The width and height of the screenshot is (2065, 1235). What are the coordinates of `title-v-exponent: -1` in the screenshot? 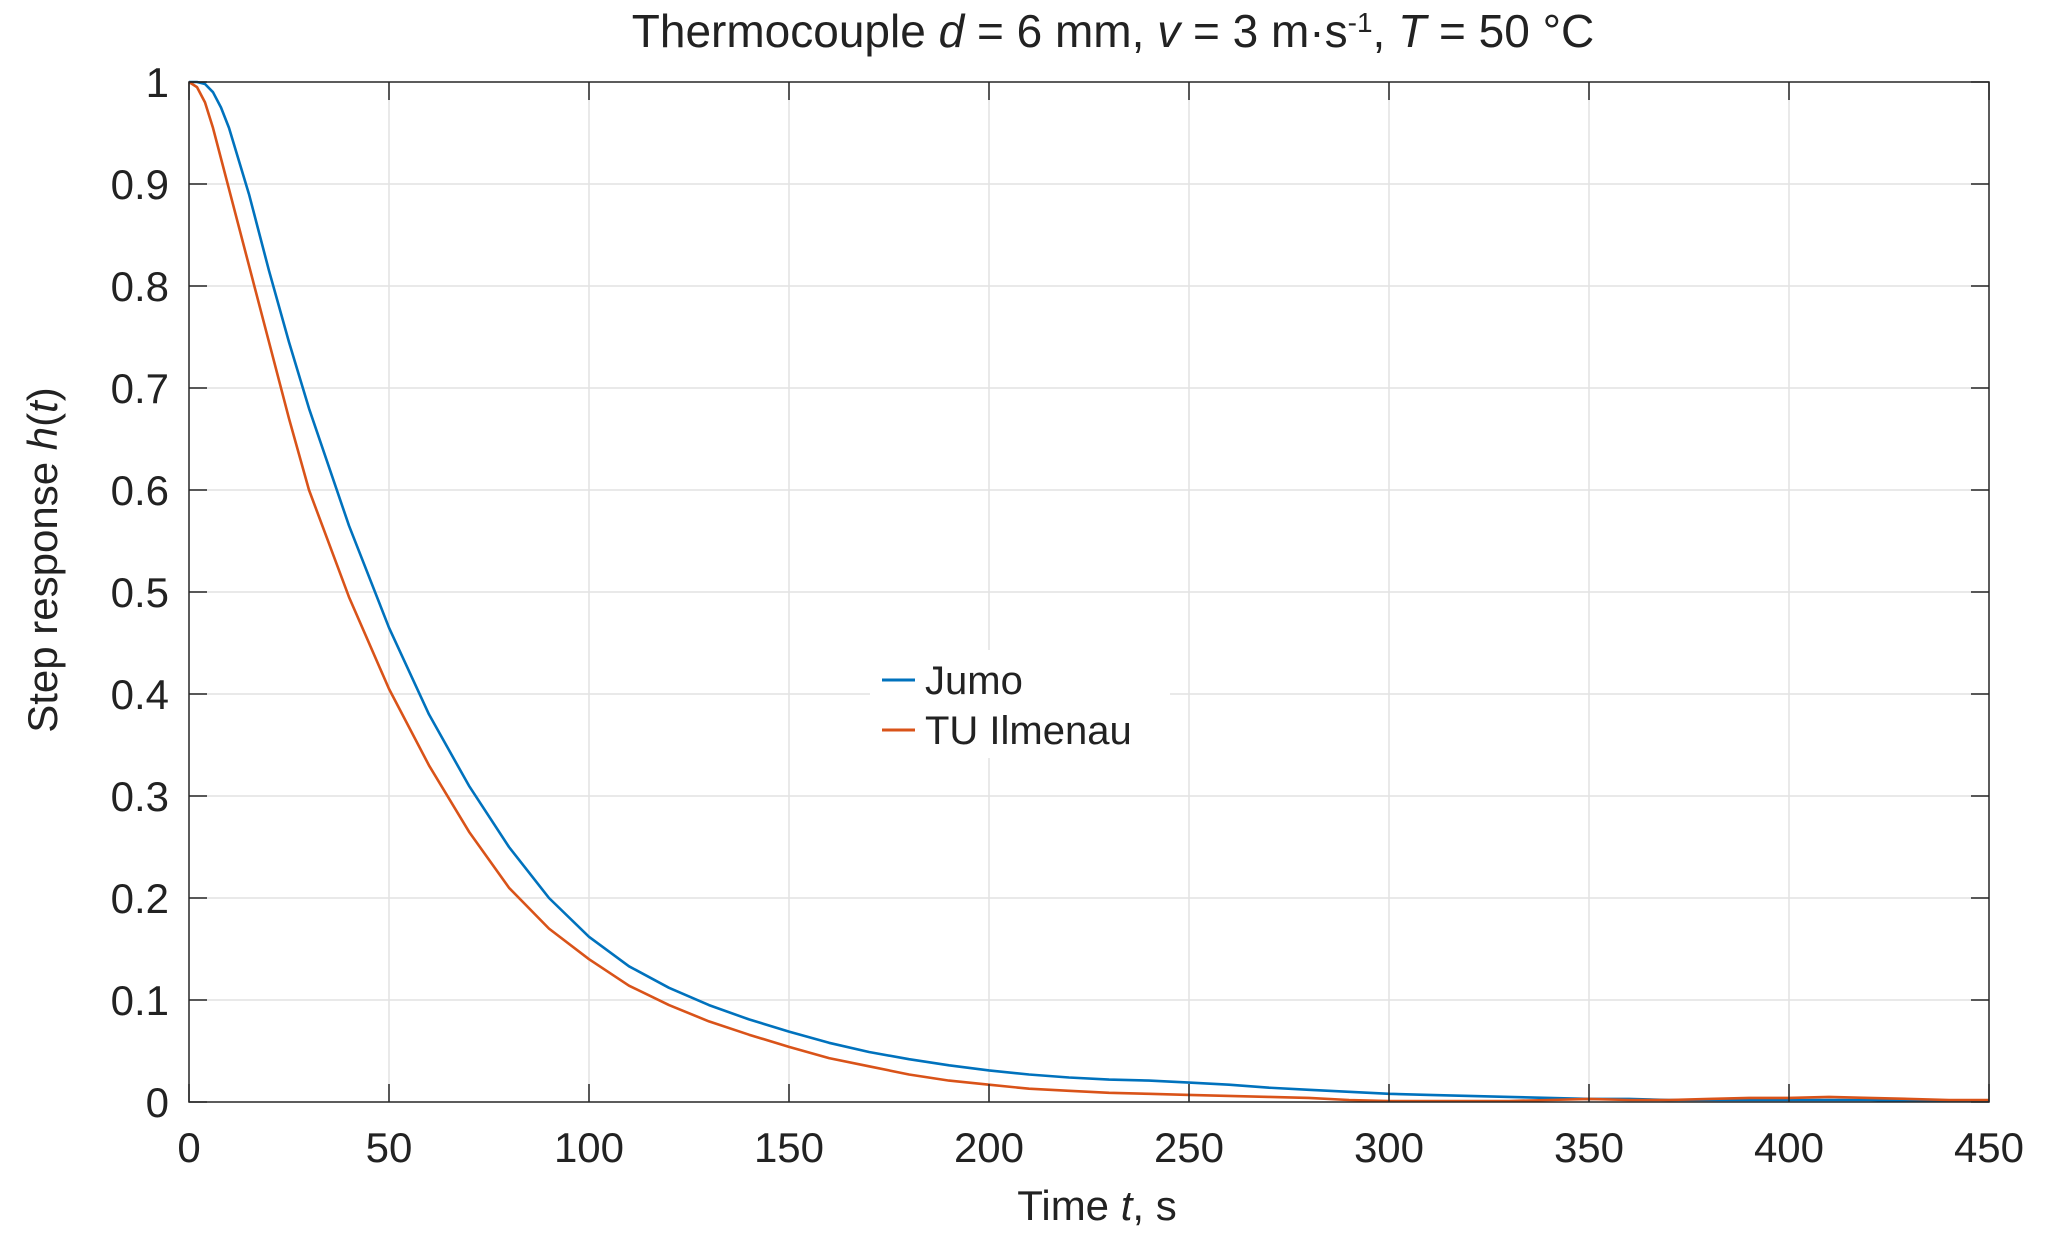 It's located at (1360, 22).